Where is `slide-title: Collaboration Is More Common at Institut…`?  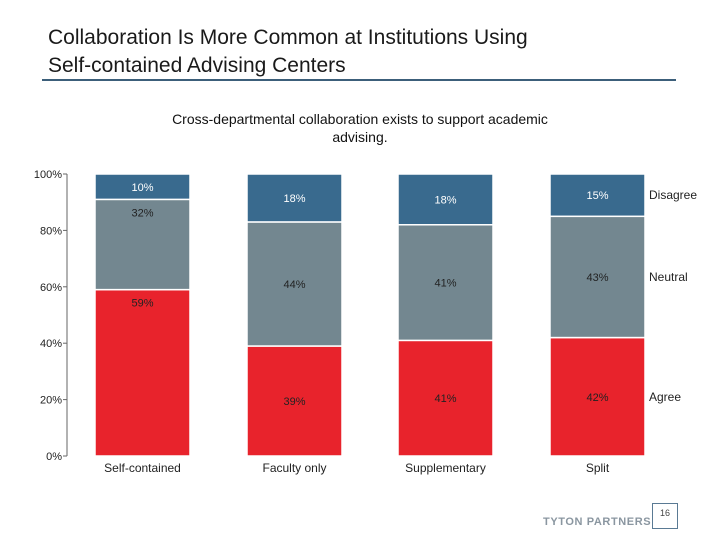
slide-title: Collaboration Is More Common at Institut… is located at coordinates (288, 52).